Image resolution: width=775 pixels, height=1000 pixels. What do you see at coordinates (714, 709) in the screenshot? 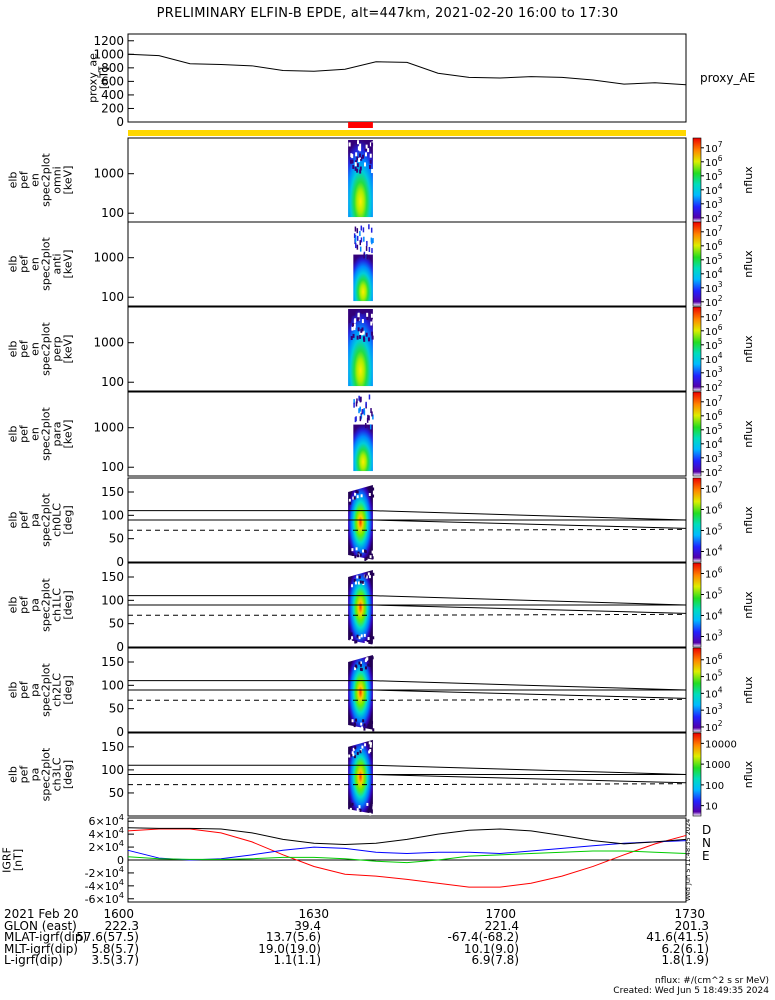
I see `colorbar-tick-label: 10³` at bounding box center [714, 709].